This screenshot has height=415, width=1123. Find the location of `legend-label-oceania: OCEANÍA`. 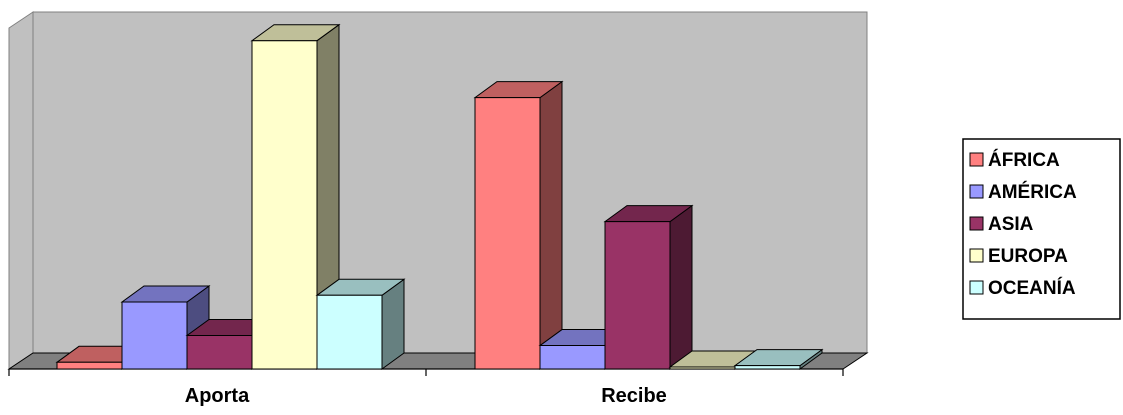

legend-label-oceania: OCEANÍA is located at coordinates (1032, 288).